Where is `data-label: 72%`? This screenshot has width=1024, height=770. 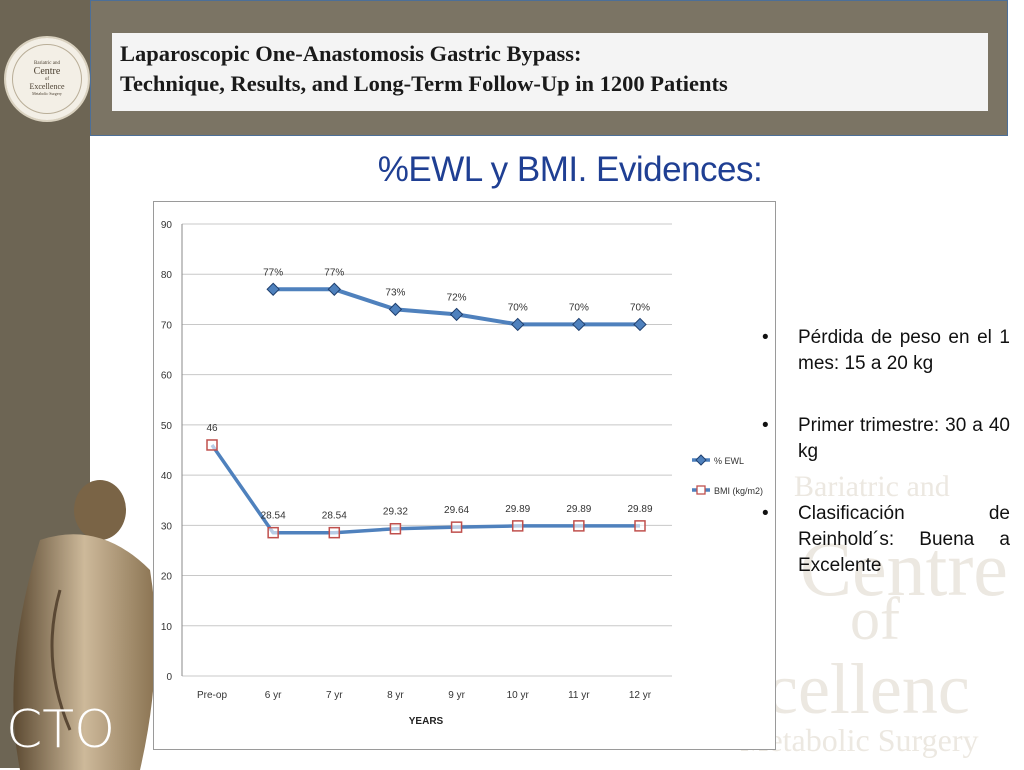
data-label: 72% is located at coordinates (457, 297).